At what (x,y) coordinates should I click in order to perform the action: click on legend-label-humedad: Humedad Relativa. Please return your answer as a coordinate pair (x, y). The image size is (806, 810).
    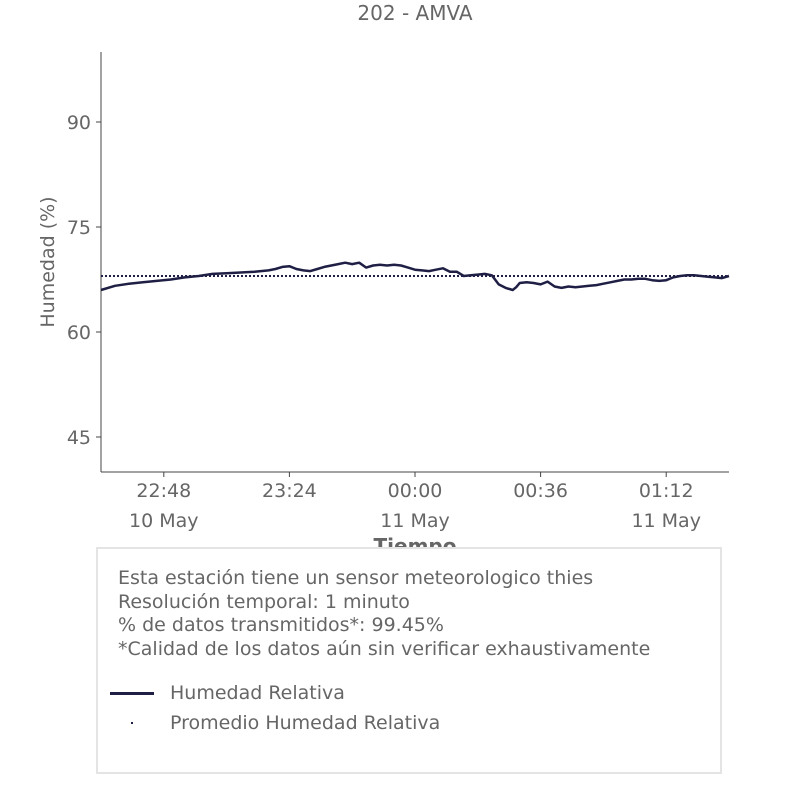
    Looking at the image, I should click on (257, 693).